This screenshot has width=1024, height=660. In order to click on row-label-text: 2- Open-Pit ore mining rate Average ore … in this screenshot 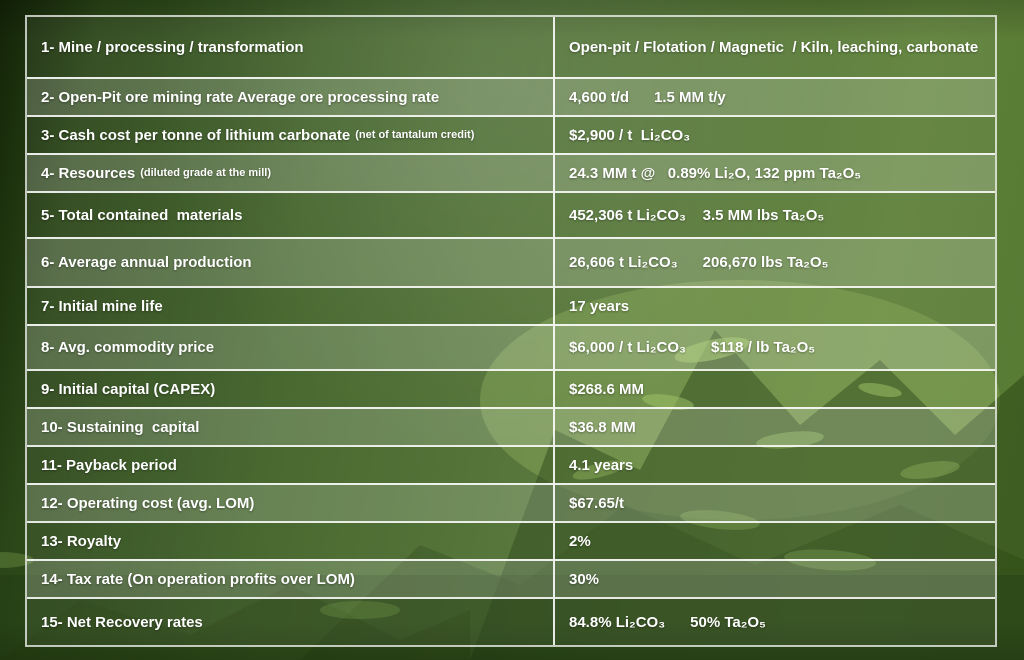, I will do `click(240, 97)`.